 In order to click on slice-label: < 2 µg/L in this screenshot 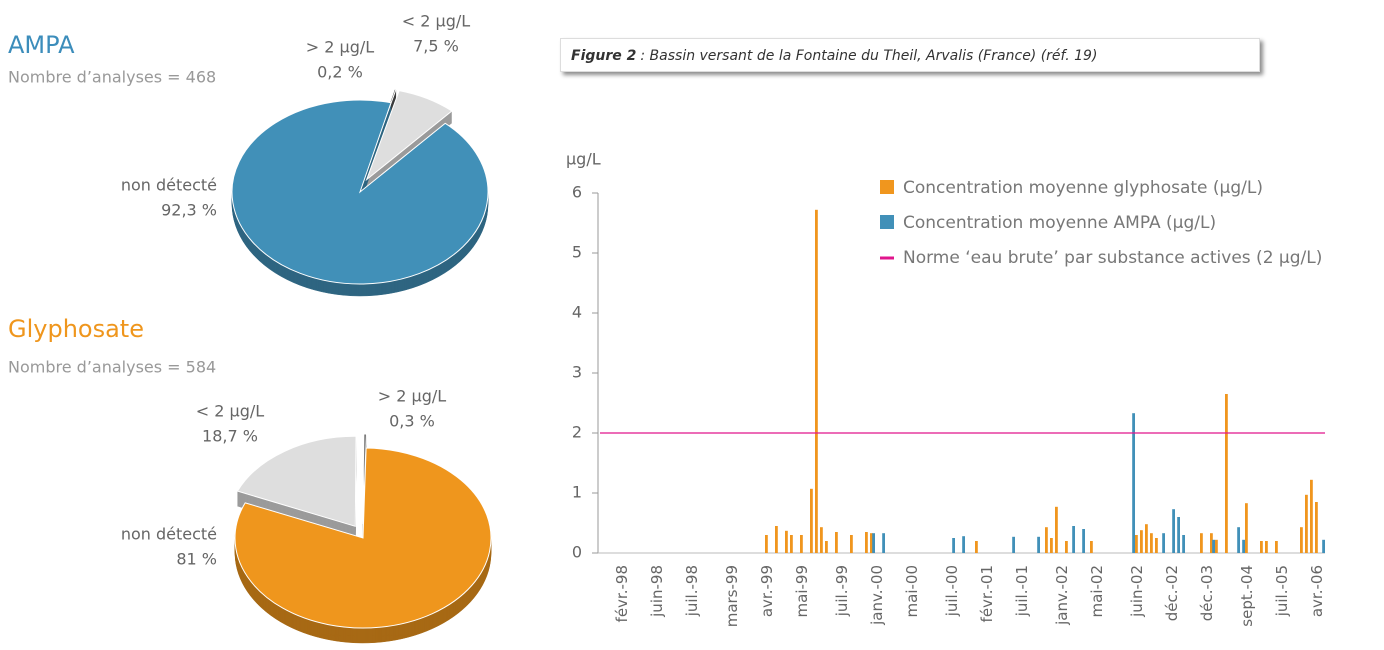, I will do `click(436, 21)`.